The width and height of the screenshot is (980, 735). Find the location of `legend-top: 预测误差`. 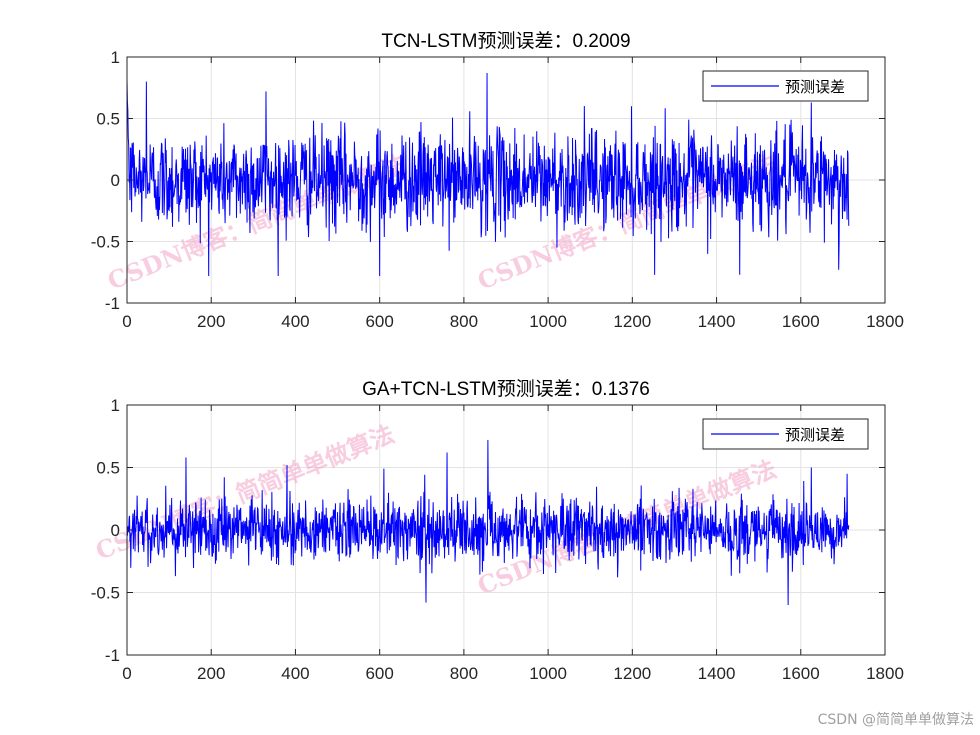

legend-top: 预测误差 is located at coordinates (785, 86).